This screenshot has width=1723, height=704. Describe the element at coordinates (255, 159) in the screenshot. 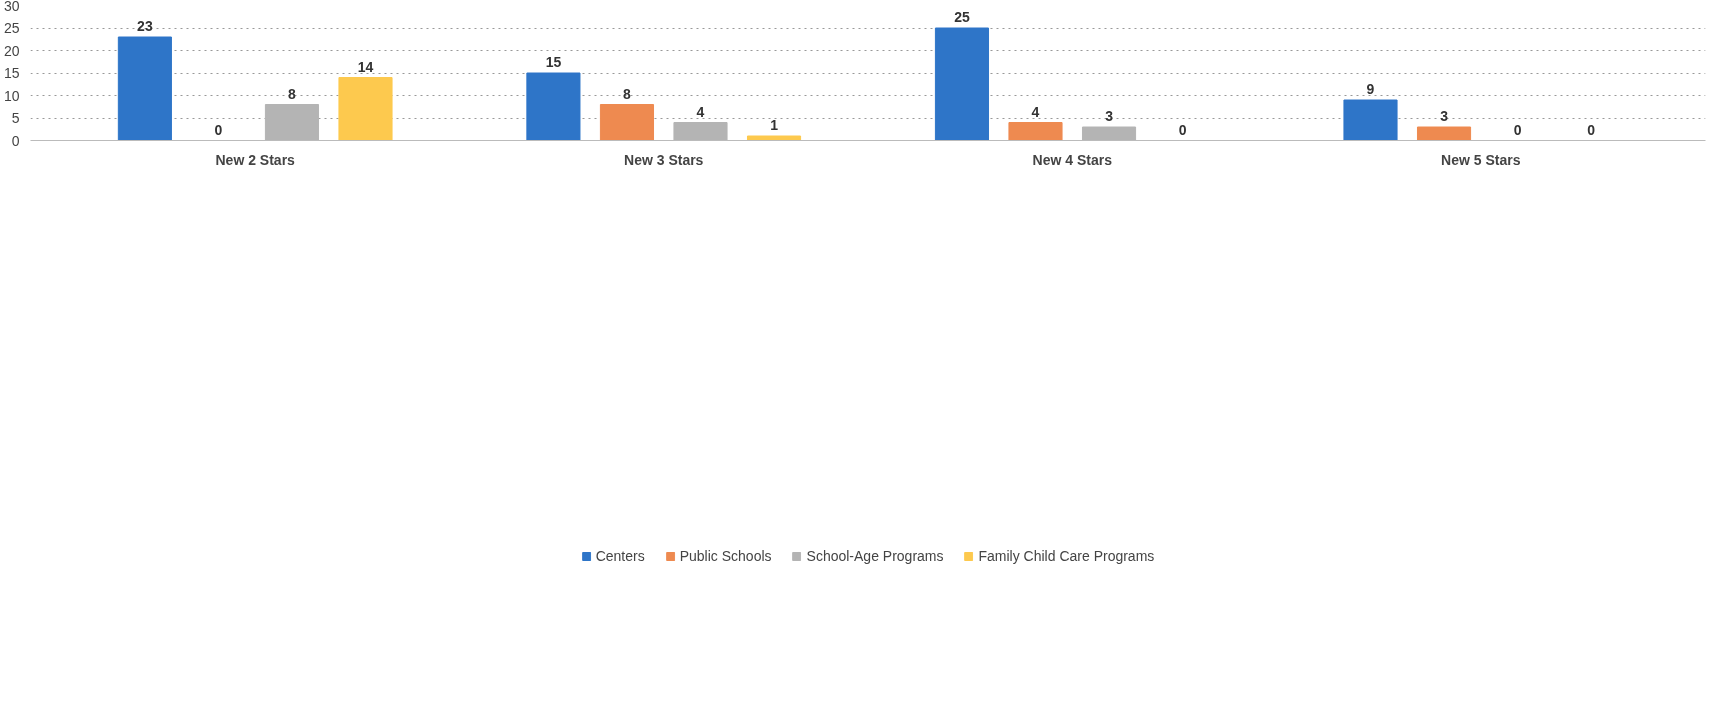

I see `x-tick-label: New 2 Stars` at that location.